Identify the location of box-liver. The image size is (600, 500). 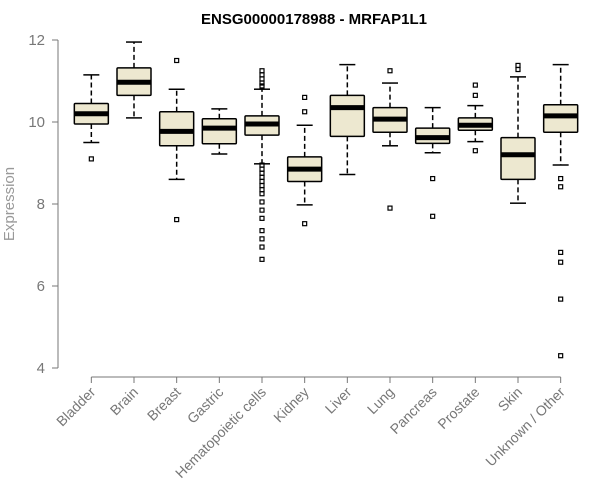
(347, 119).